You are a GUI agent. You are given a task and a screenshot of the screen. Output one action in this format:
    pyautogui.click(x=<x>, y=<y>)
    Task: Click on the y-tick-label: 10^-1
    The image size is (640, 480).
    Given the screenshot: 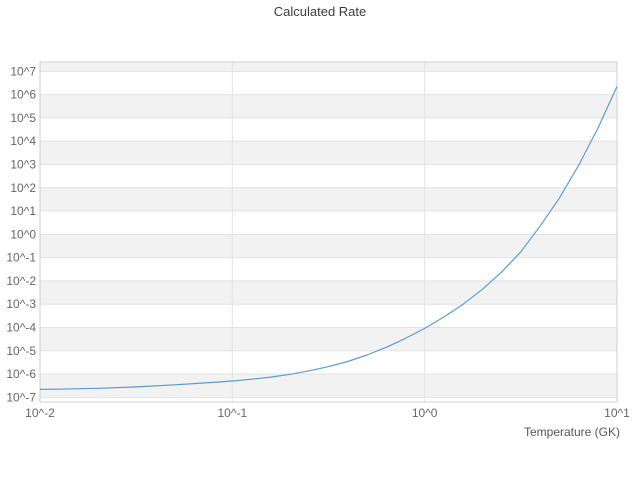 What is the action you would take?
    pyautogui.click(x=21, y=258)
    